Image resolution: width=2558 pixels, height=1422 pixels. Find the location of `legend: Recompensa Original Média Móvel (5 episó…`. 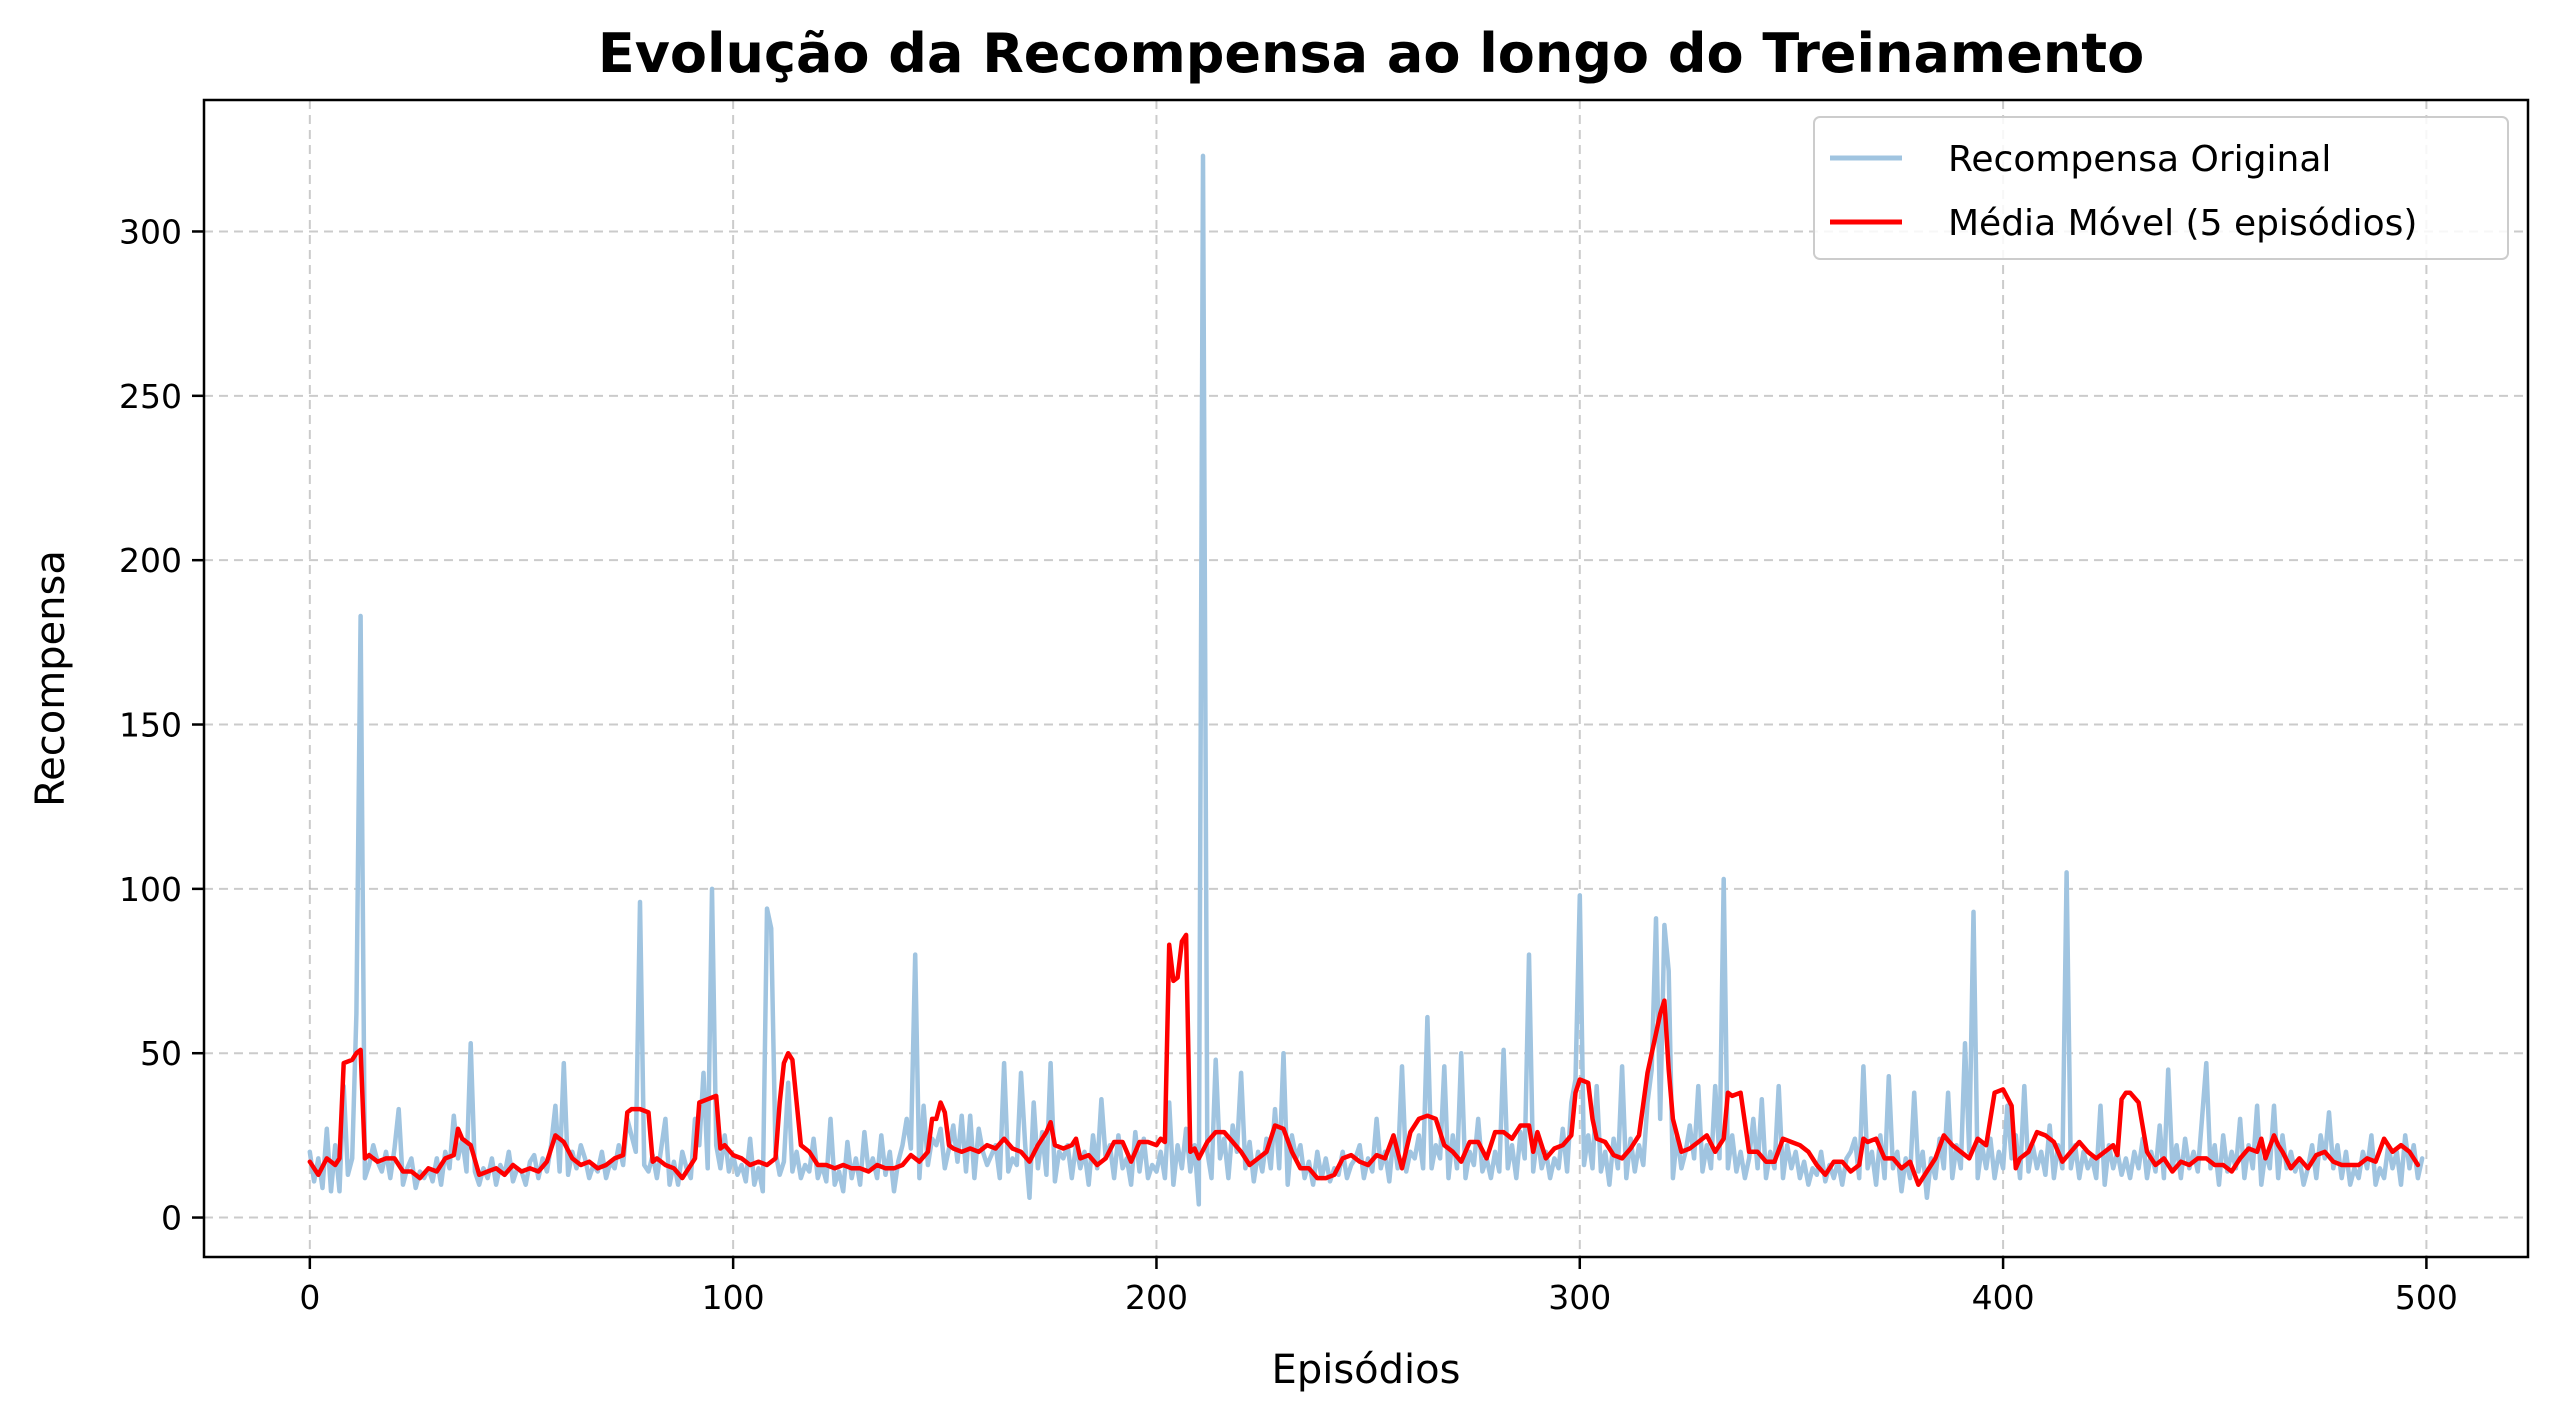

legend: Recompensa Original Média Móvel (5 episó… is located at coordinates (2161, 188).